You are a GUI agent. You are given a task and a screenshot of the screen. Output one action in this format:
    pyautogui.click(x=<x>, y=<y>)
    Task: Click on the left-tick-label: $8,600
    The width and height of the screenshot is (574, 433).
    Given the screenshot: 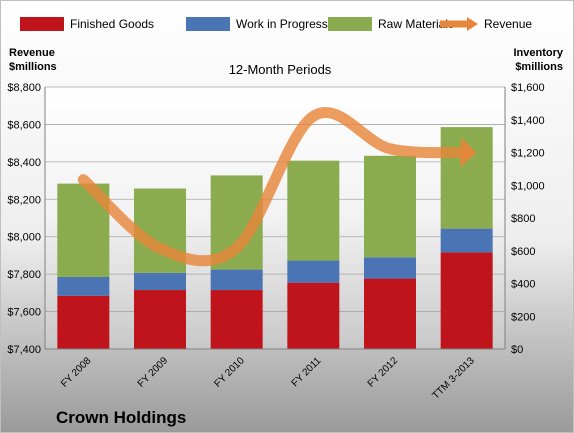 What is the action you would take?
    pyautogui.click(x=24, y=125)
    